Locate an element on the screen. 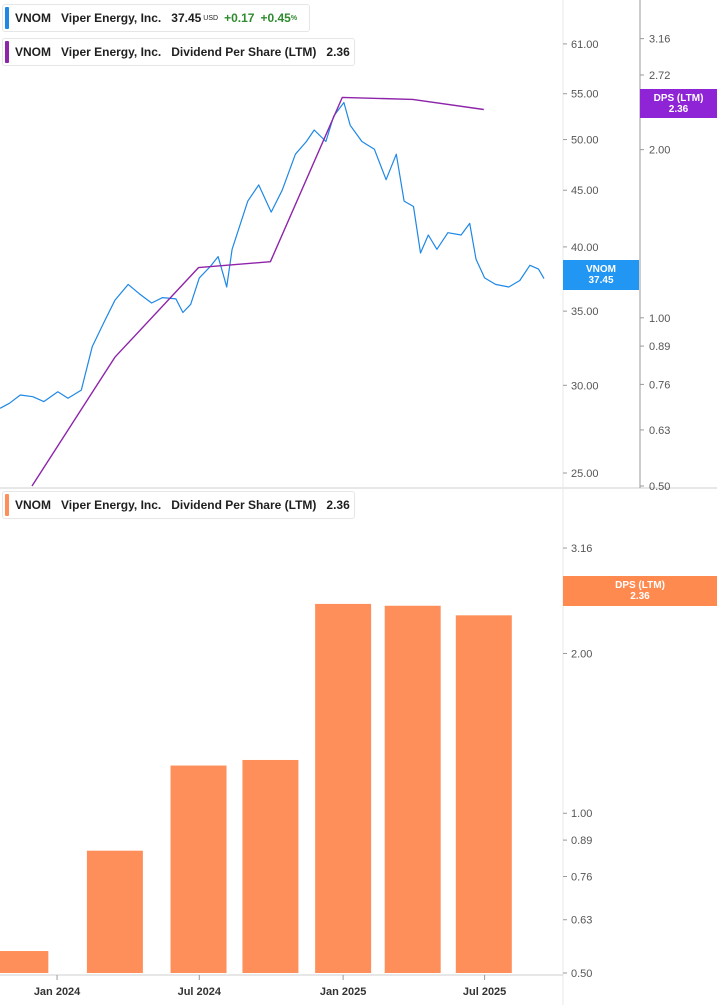 Image resolution: width=717 pixels, height=1005 pixels. dps-flag-bottom: DPS (LTM) 2.36 is located at coordinates (640, 591).